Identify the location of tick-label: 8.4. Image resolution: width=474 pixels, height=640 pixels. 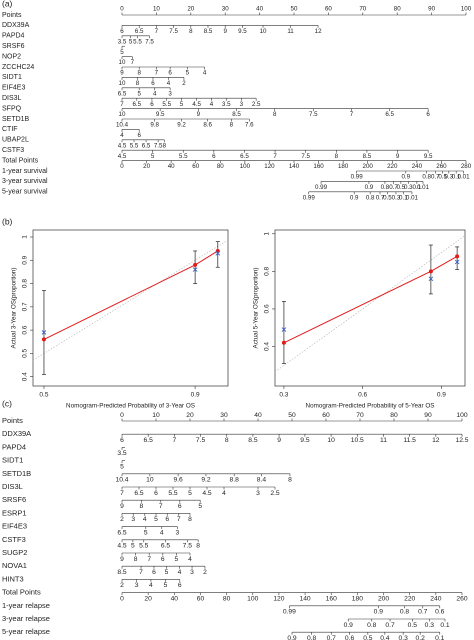
(262, 480).